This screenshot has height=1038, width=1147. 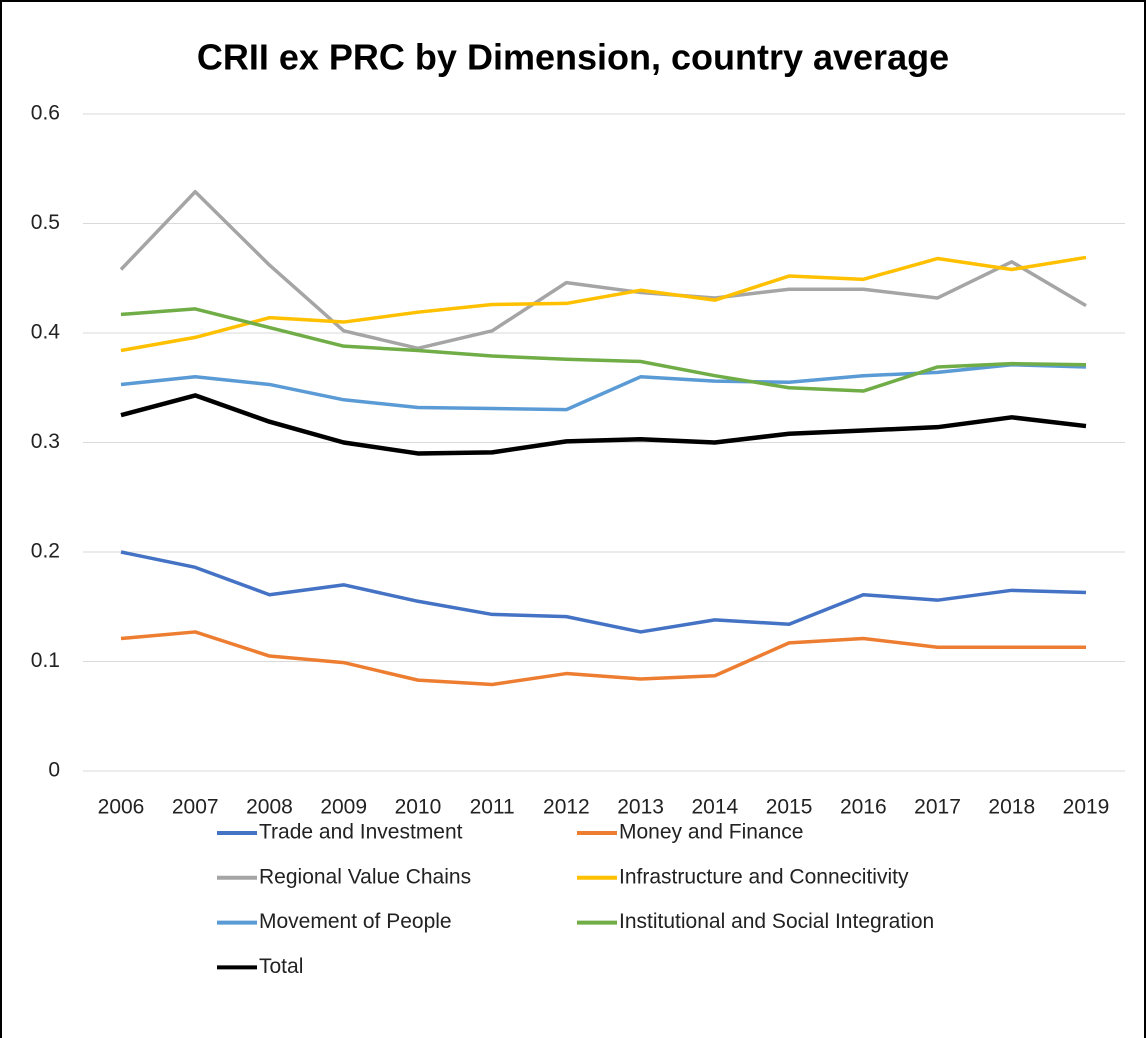 What do you see at coordinates (1086, 807) in the screenshot?
I see `x-tick-label: 2019` at bounding box center [1086, 807].